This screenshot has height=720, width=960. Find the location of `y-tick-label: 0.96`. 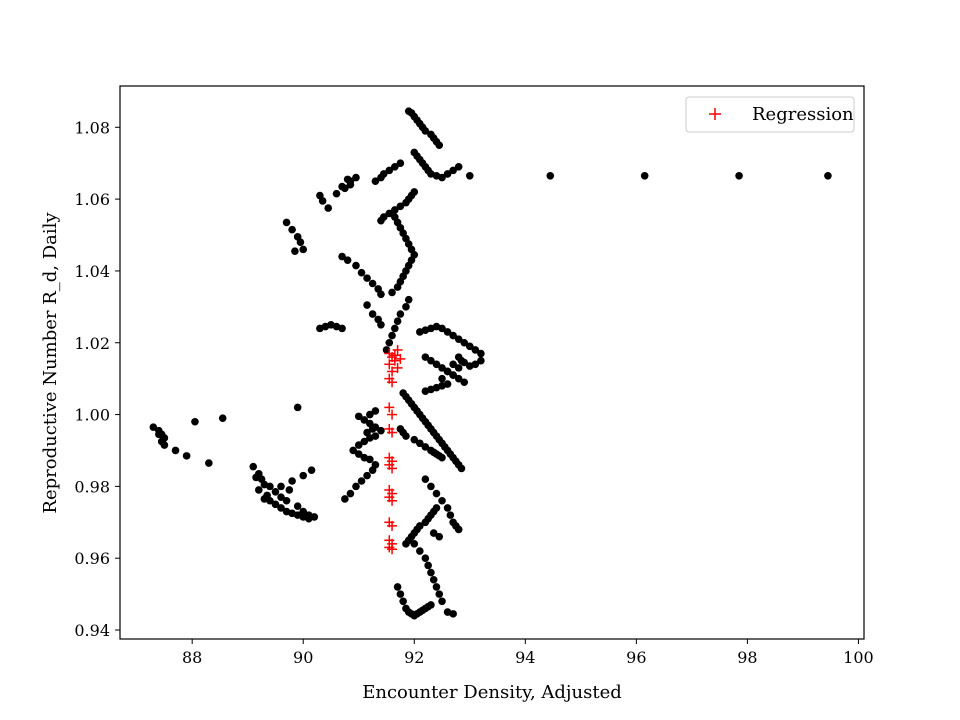

y-tick-label: 0.96 is located at coordinates (92, 558).